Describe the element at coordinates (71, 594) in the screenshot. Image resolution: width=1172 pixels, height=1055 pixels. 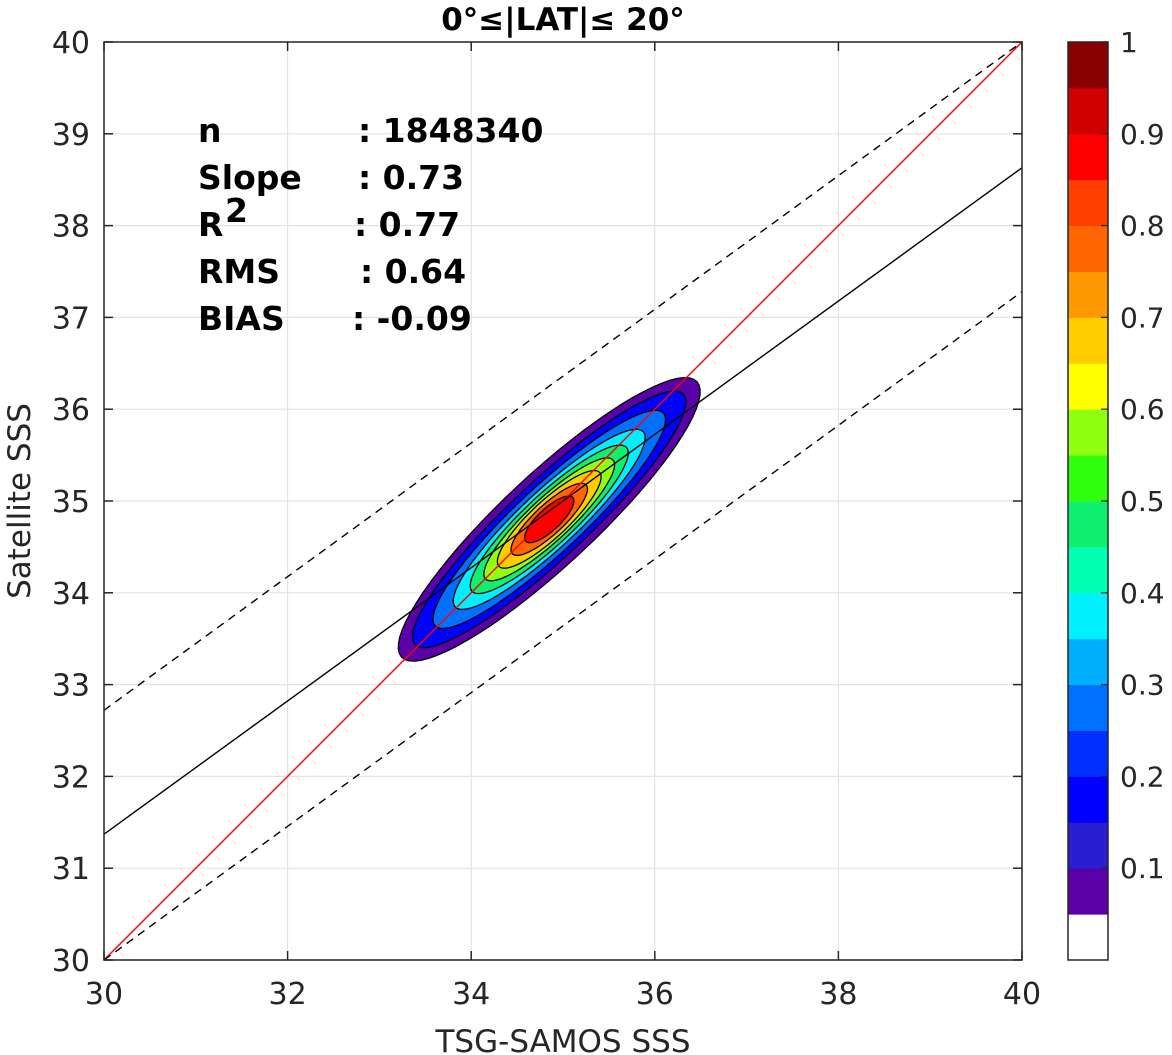
I see `y-tick-label: 34` at that location.